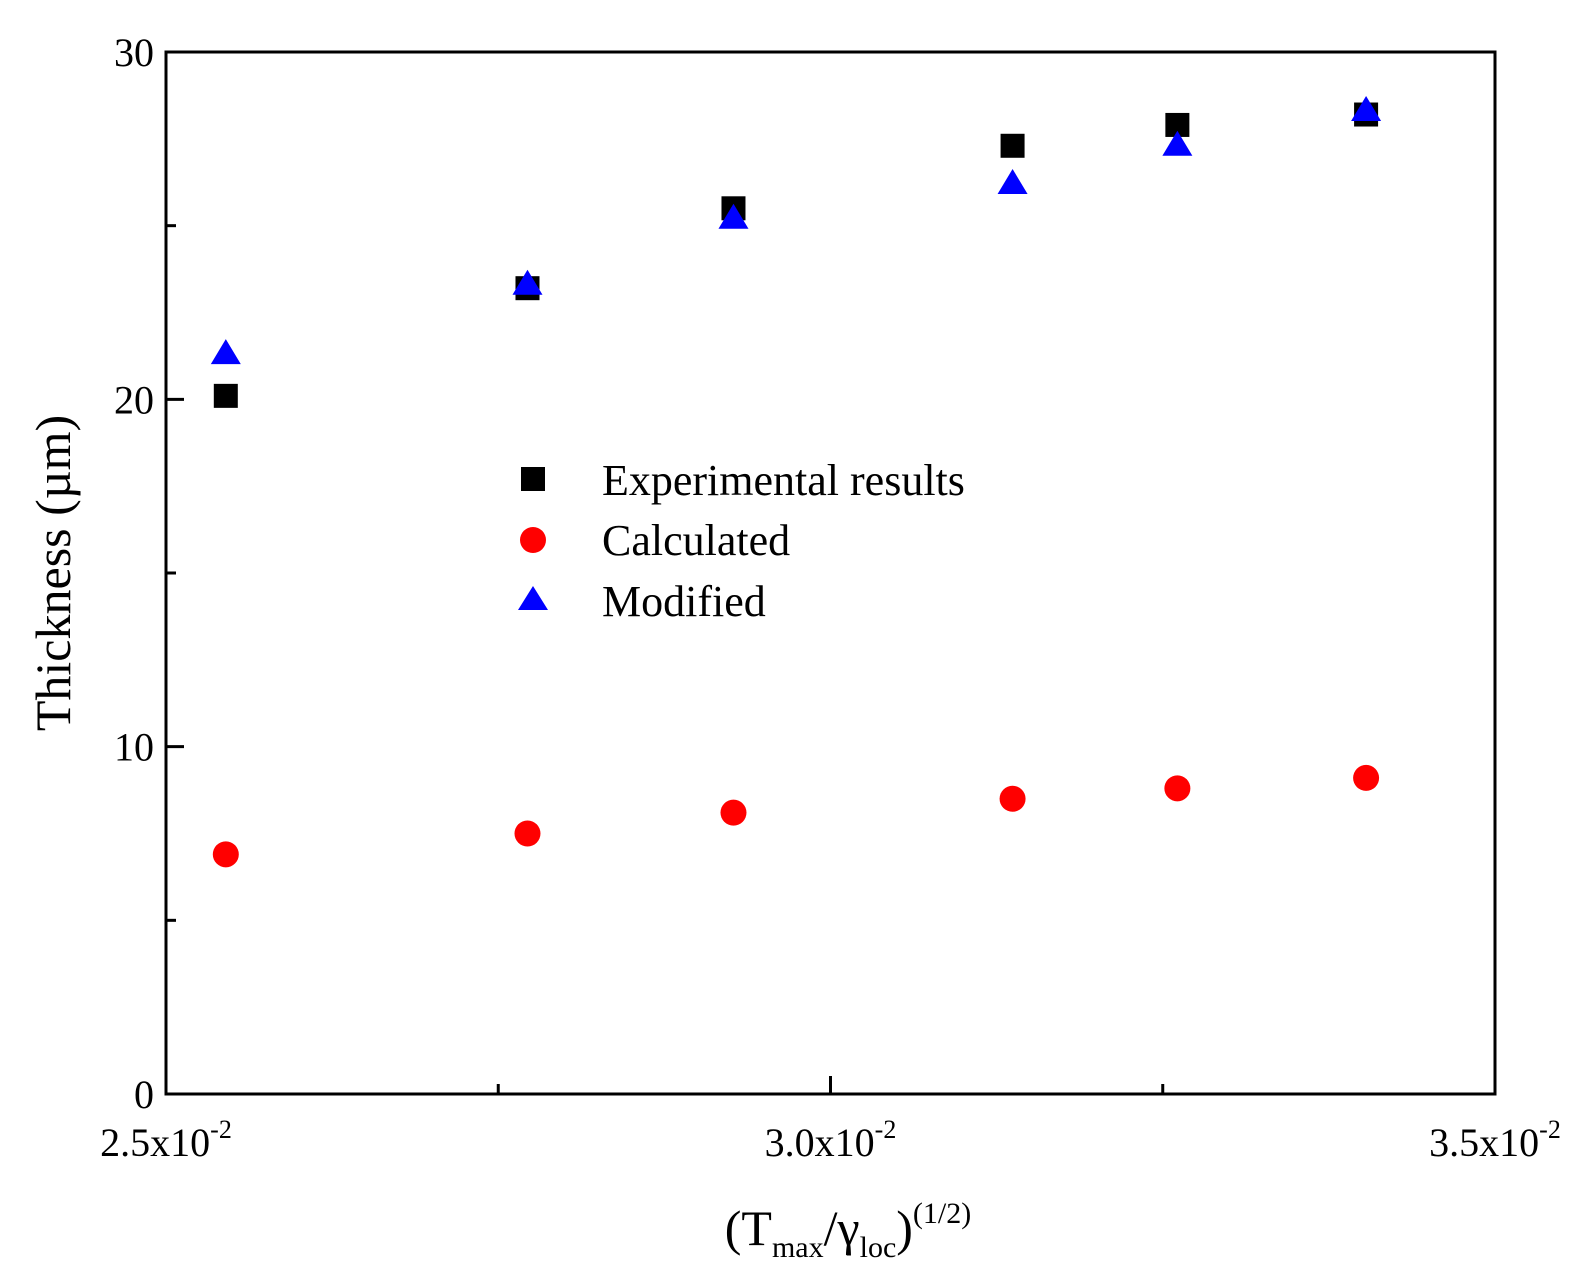 The width and height of the screenshot is (1588, 1277). Describe the element at coordinates (533, 479) in the screenshot. I see `legend-marker-experimental` at that location.